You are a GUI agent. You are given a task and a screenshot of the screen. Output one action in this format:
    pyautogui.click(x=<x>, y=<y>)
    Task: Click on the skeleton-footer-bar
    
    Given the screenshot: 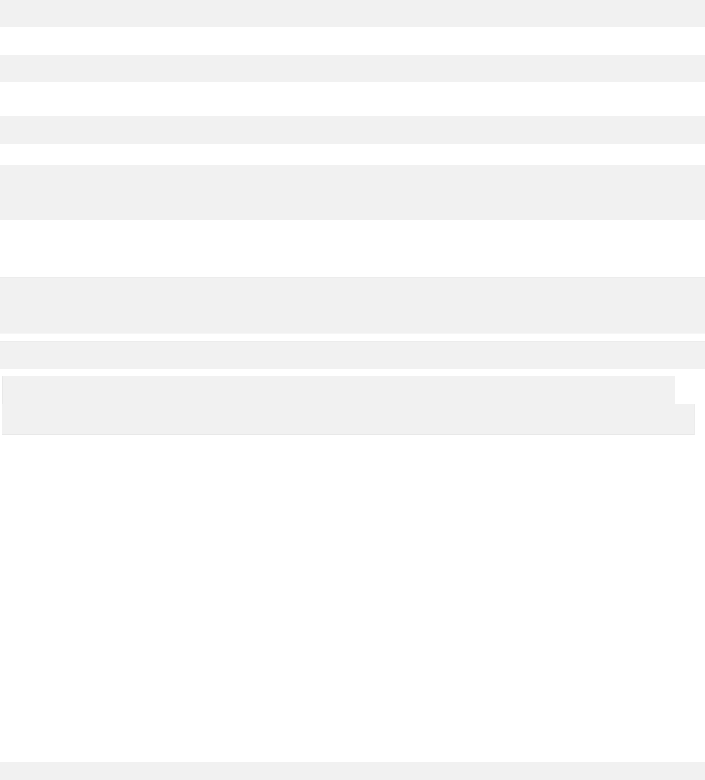 What is the action you would take?
    pyautogui.click(x=352, y=771)
    